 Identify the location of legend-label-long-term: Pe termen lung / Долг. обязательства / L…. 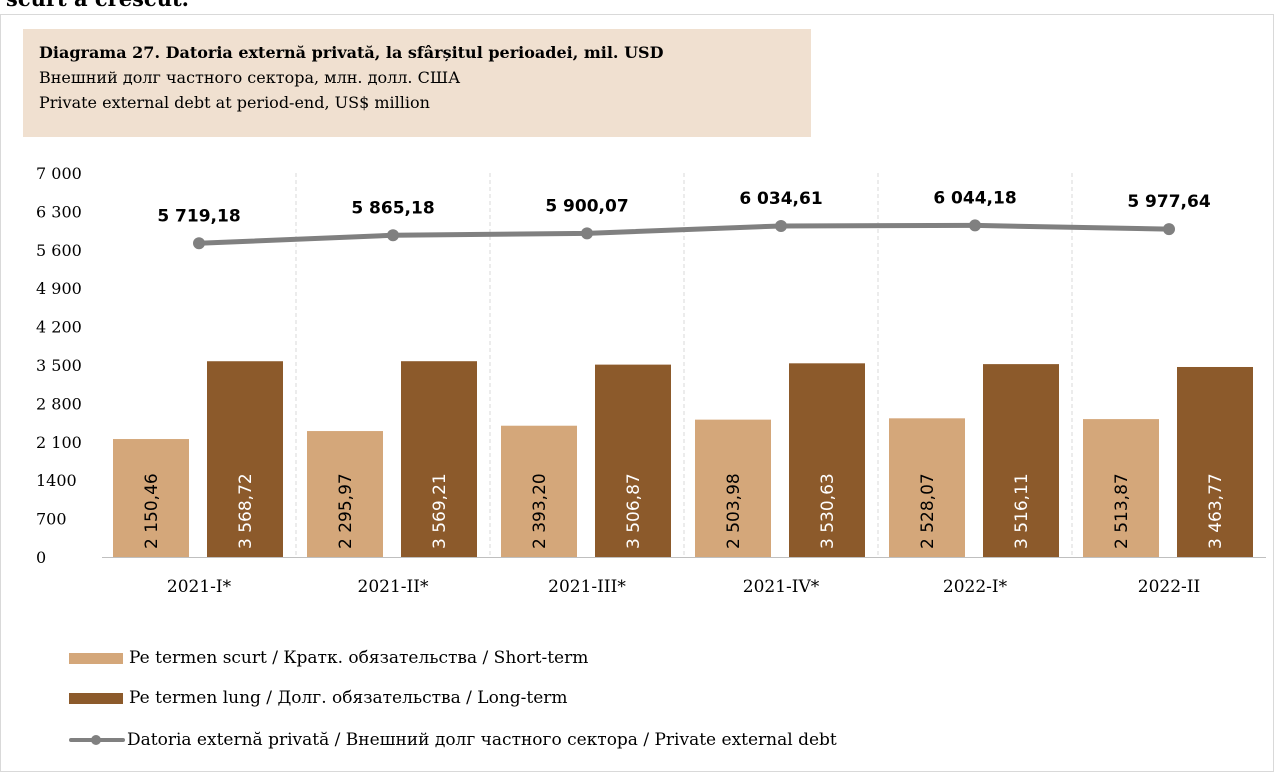
(348, 698).